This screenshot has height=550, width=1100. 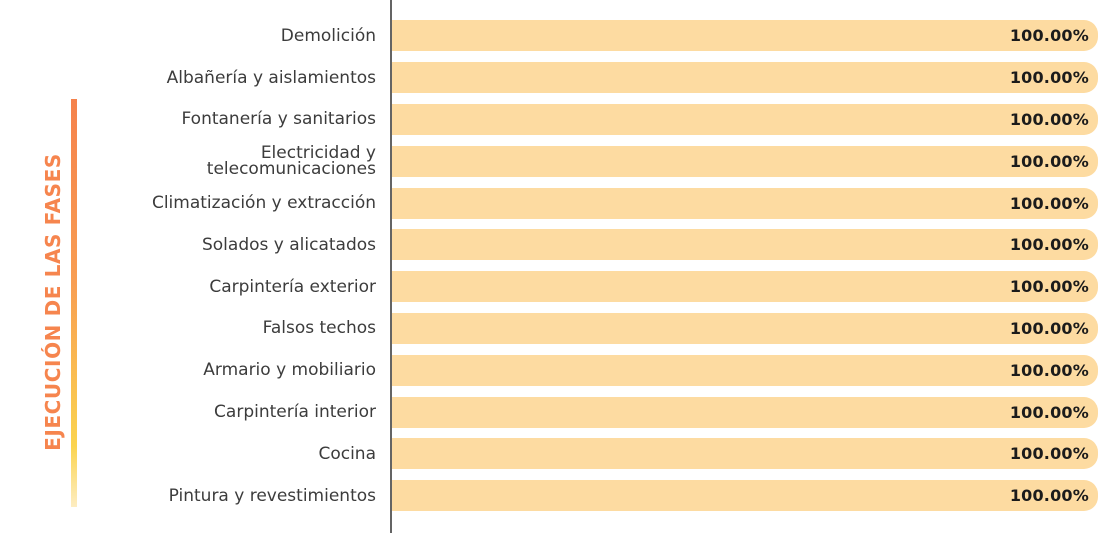 I want to click on bar-row: Falsos techos 100.00%, so click(x=550, y=329).